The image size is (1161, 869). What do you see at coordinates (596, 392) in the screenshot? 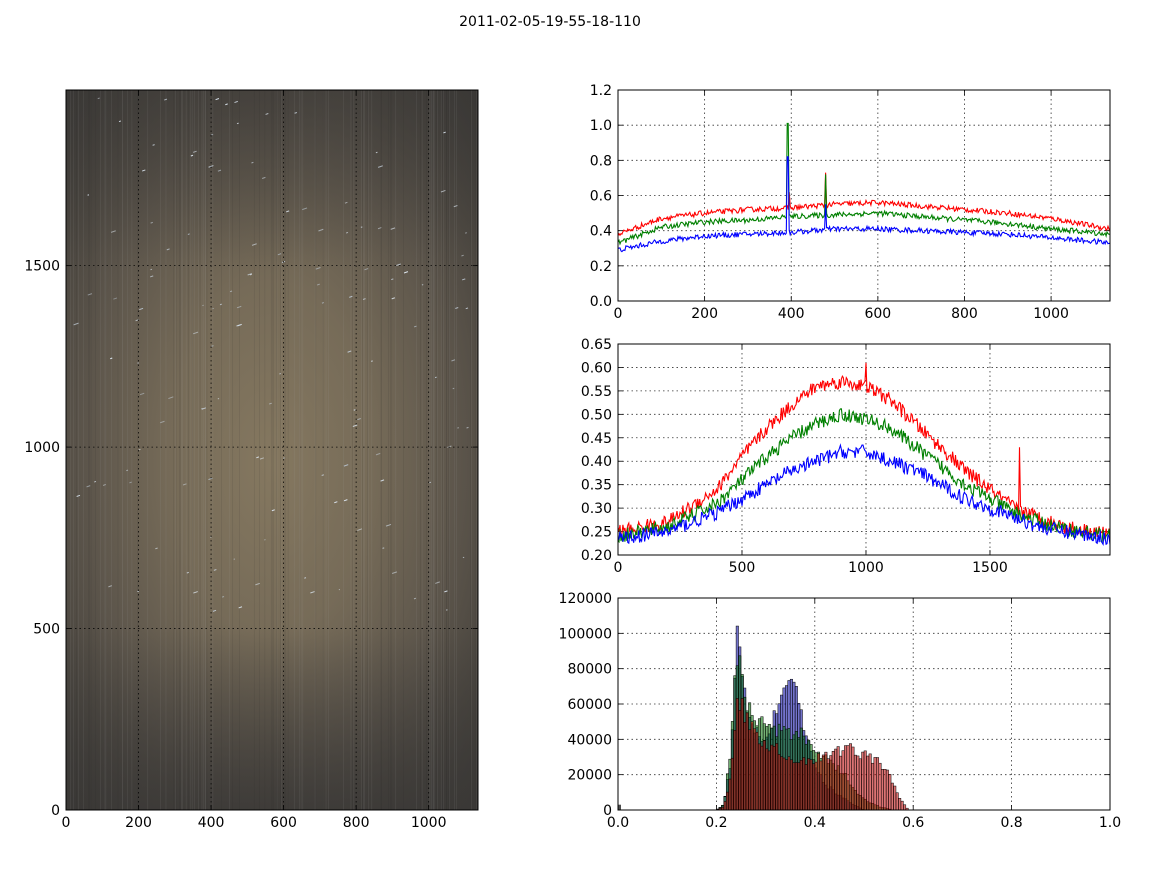
I see `rowprofile-ytick-label: 0.55` at bounding box center [596, 392].